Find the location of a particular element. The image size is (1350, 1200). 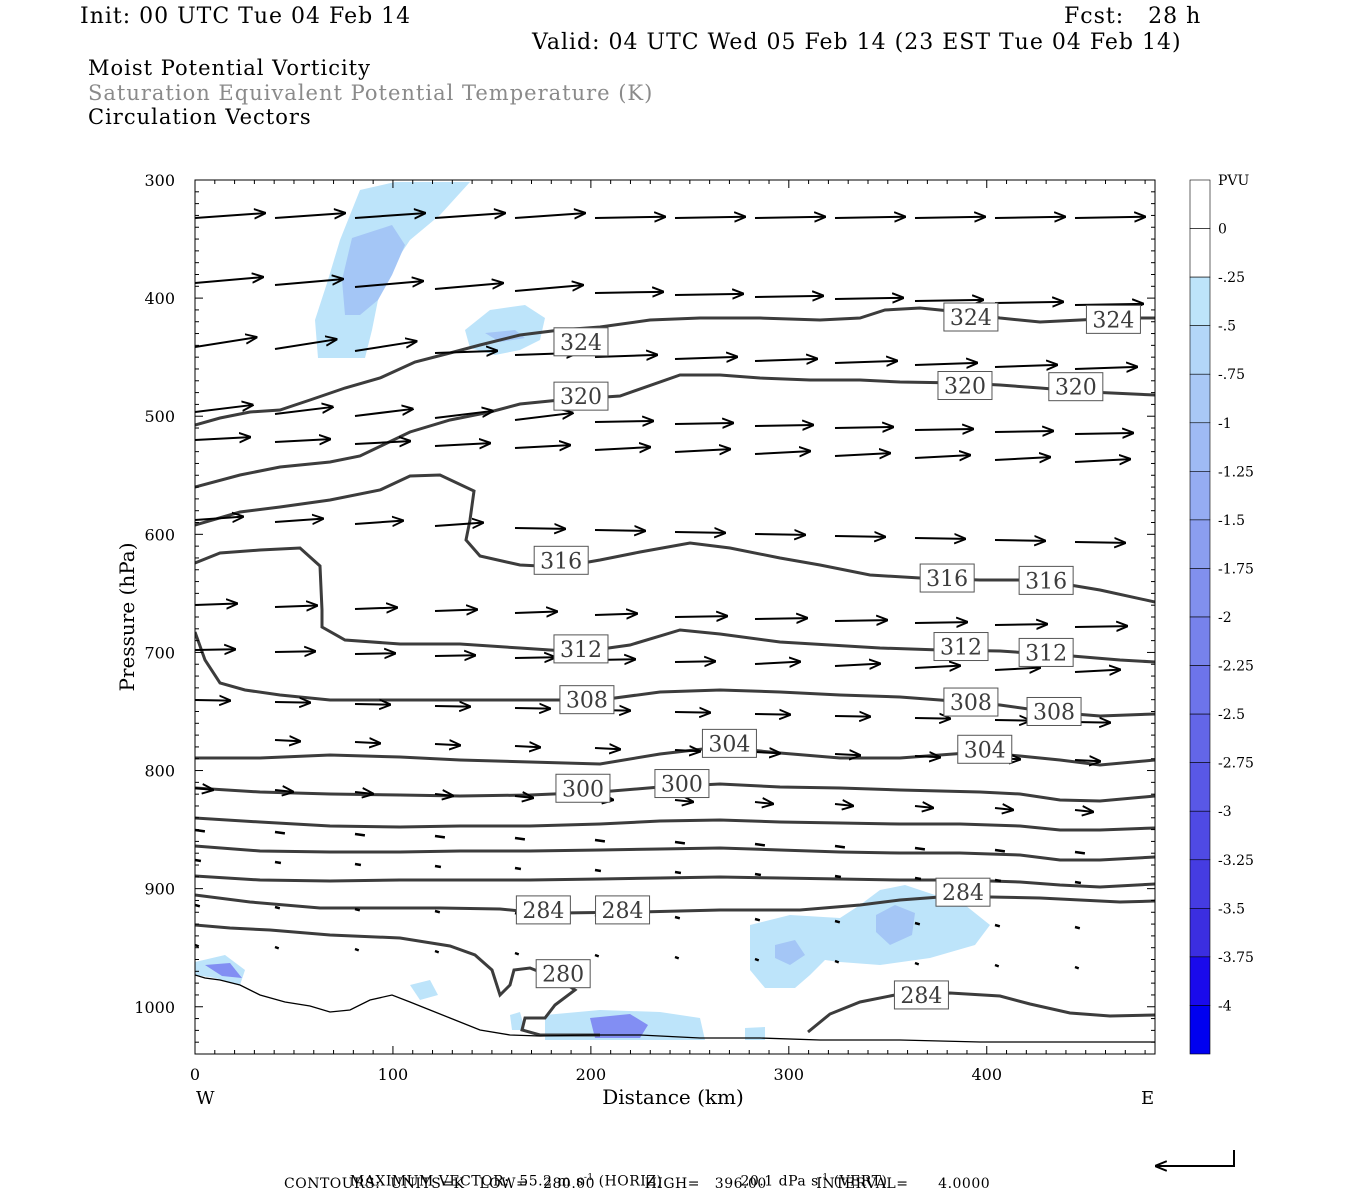

contour-label-text: 284 is located at coordinates (963, 893).